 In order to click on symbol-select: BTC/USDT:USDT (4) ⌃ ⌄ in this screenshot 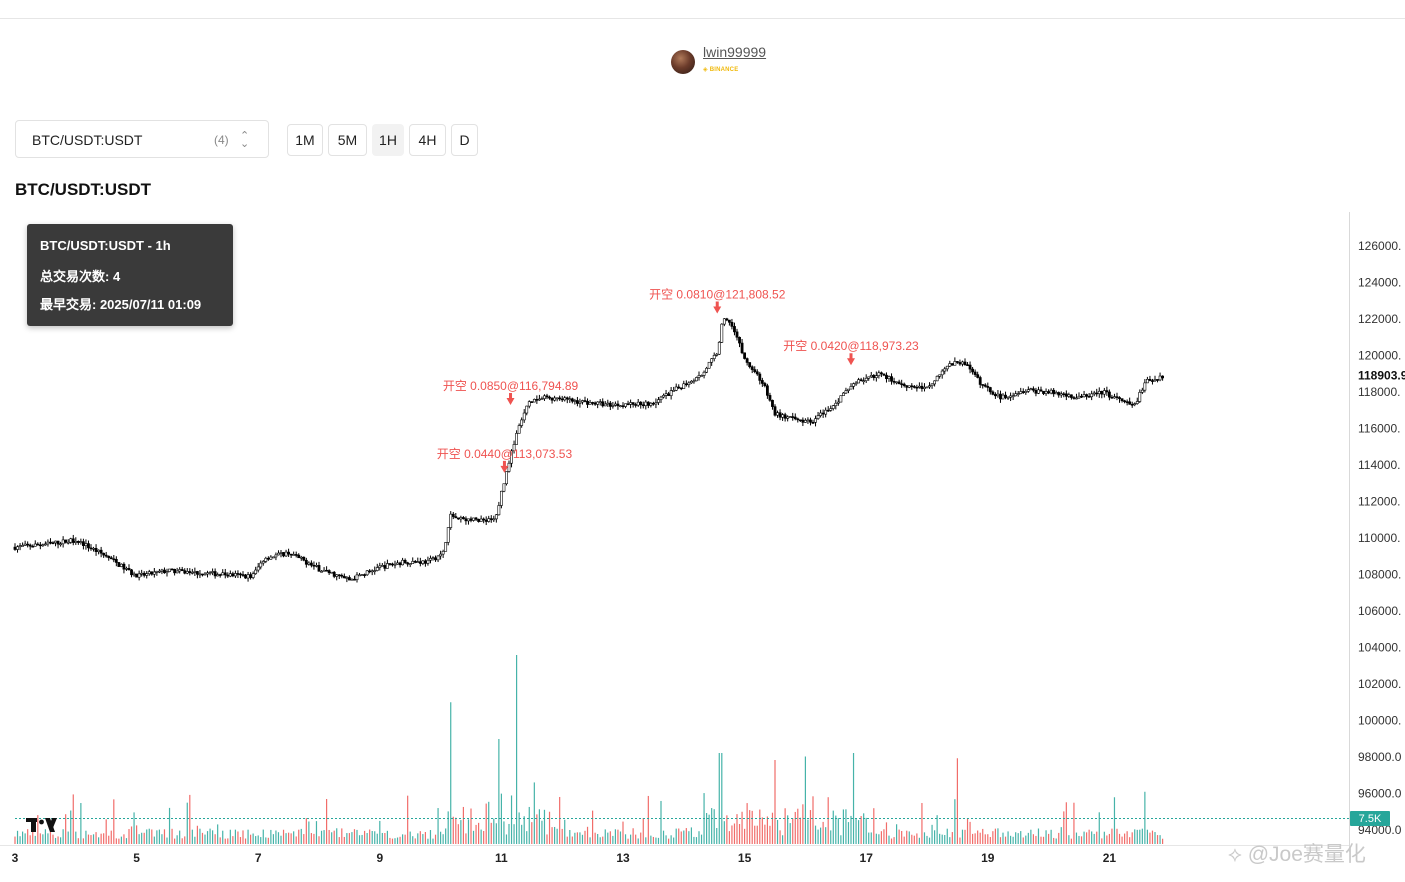, I will do `click(142, 139)`.